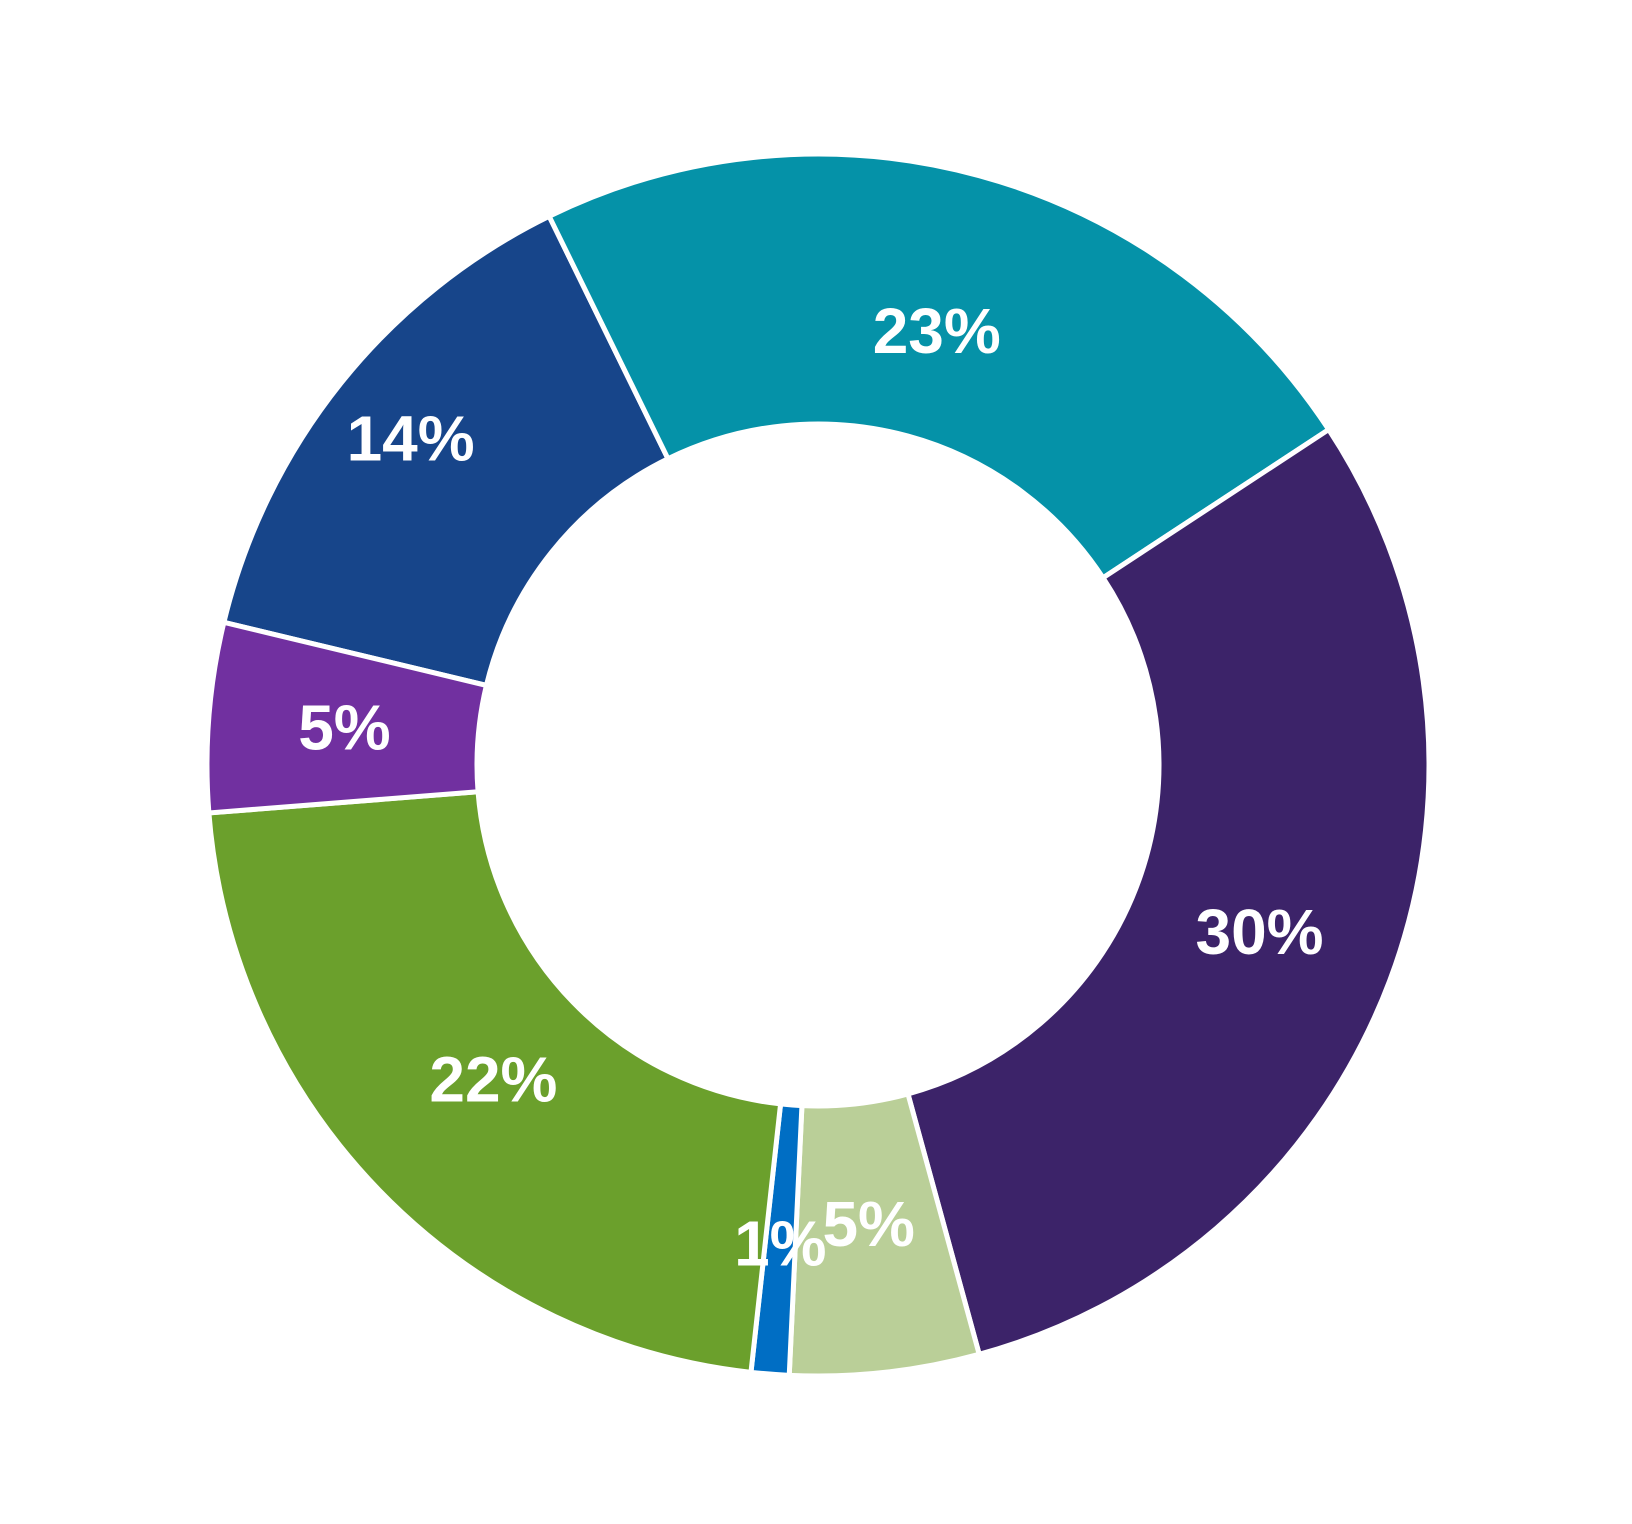  What do you see at coordinates (780, 1244) in the screenshot?
I see `slice-label-5: 1%` at bounding box center [780, 1244].